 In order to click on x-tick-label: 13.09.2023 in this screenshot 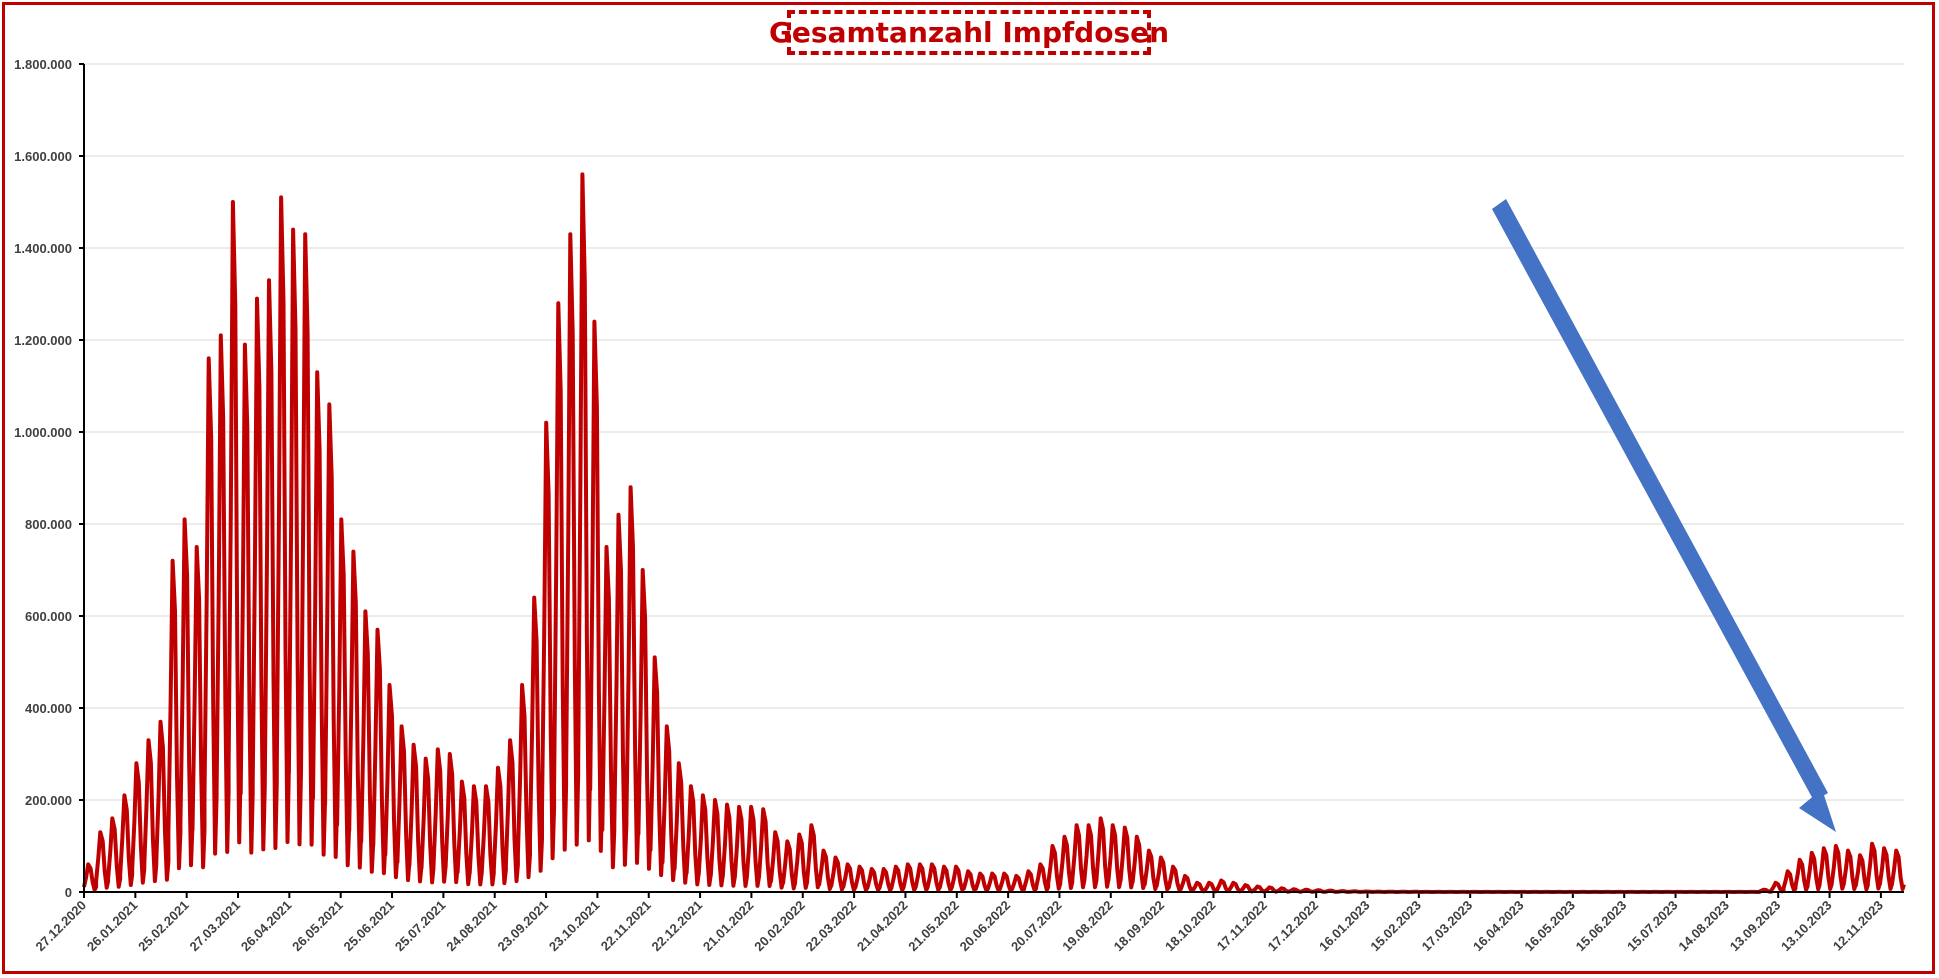, I will do `click(1755, 926)`.